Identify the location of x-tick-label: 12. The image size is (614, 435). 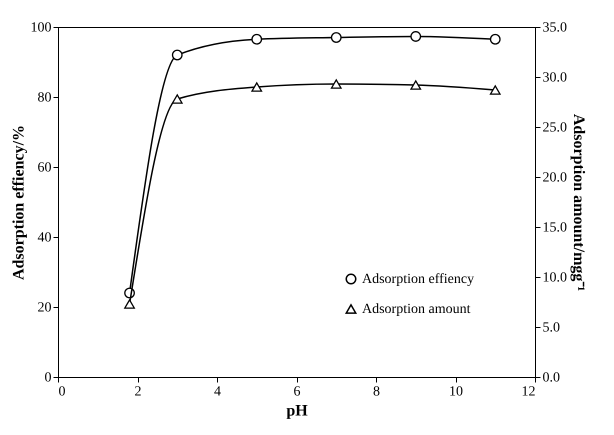
(529, 392).